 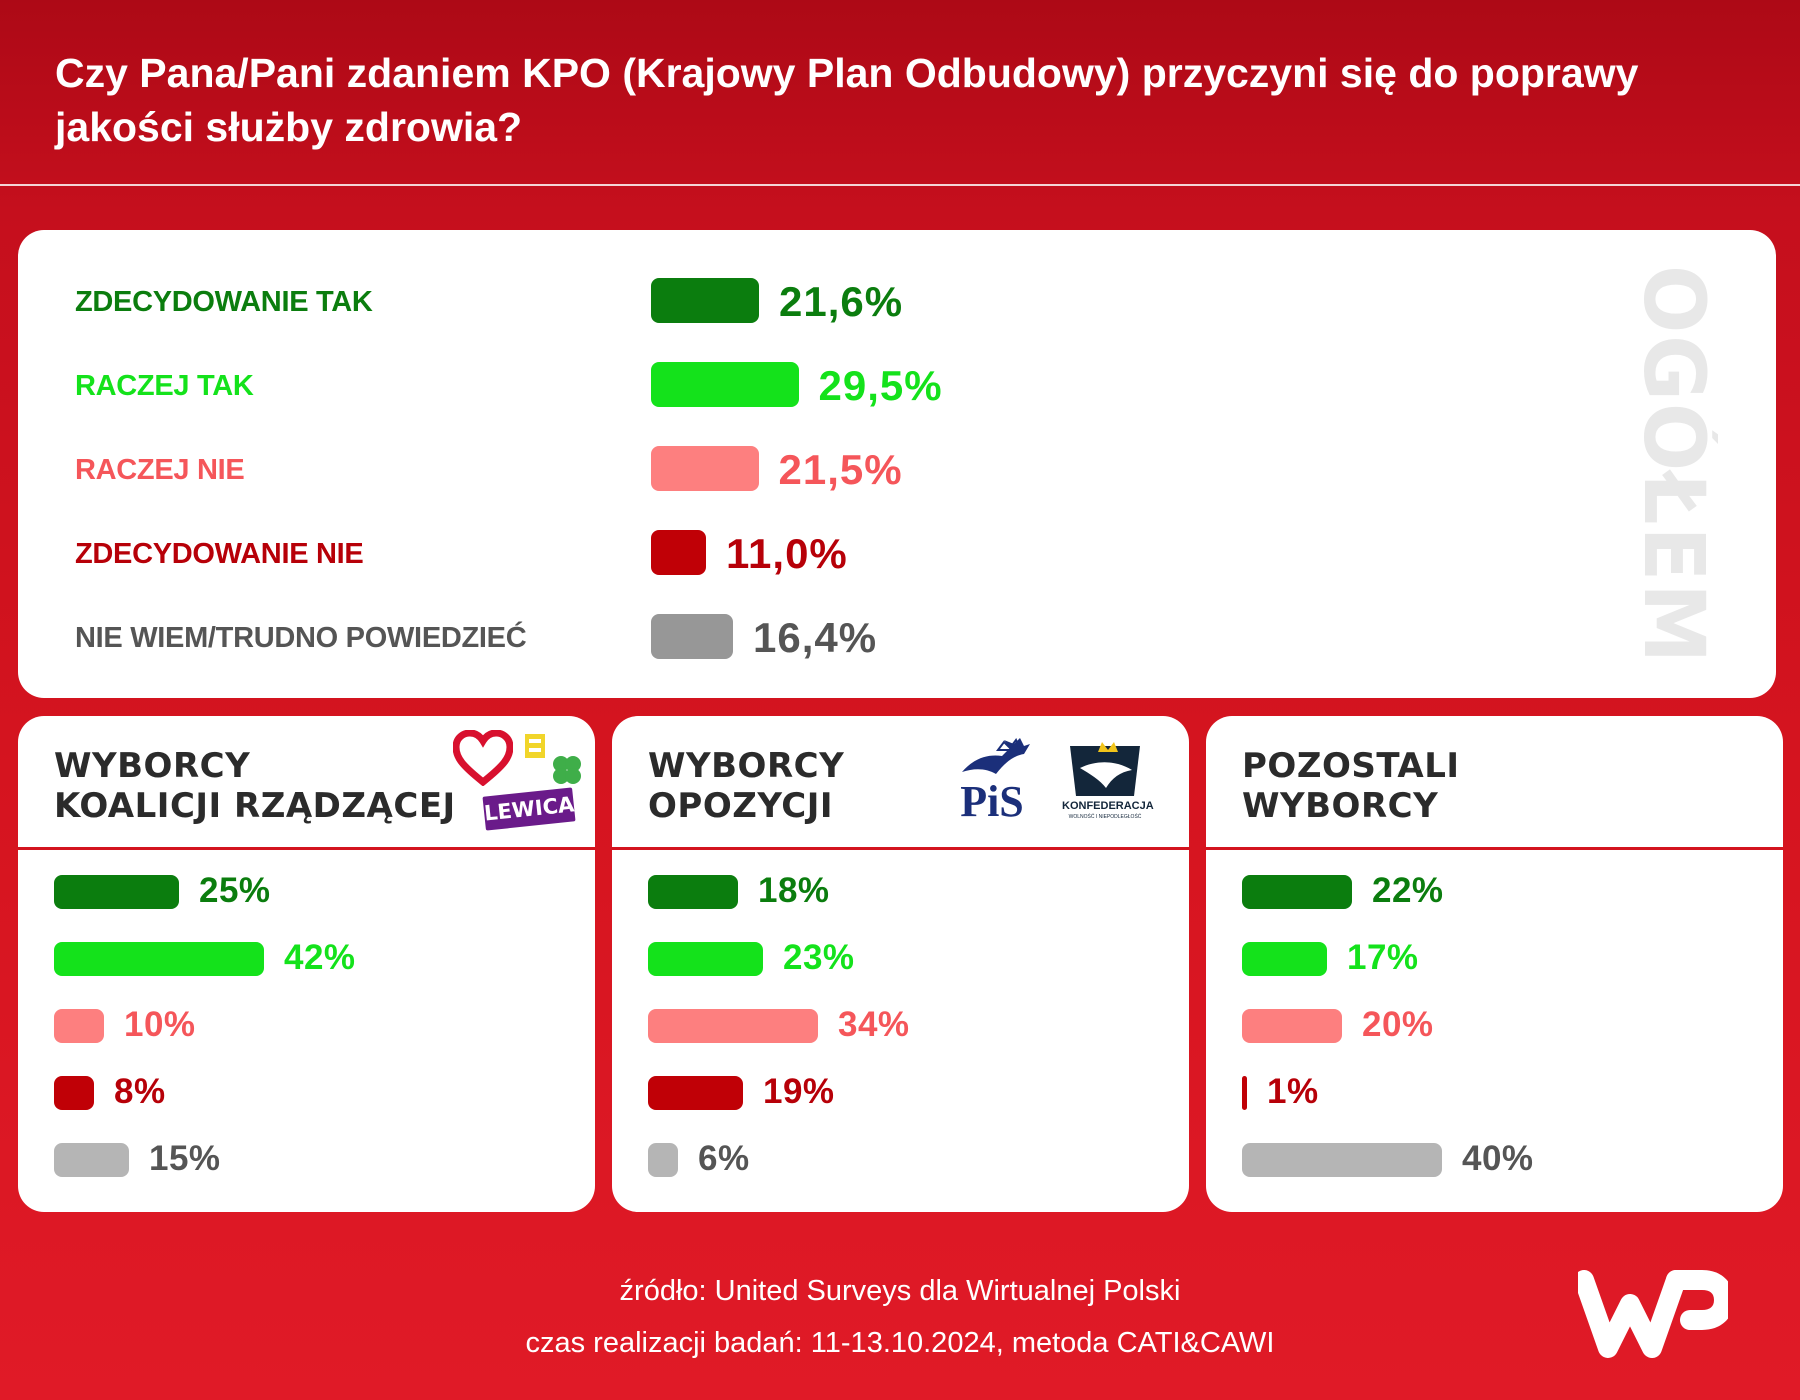 I want to click on category-label: RACZEJ TAK, so click(x=164, y=386).